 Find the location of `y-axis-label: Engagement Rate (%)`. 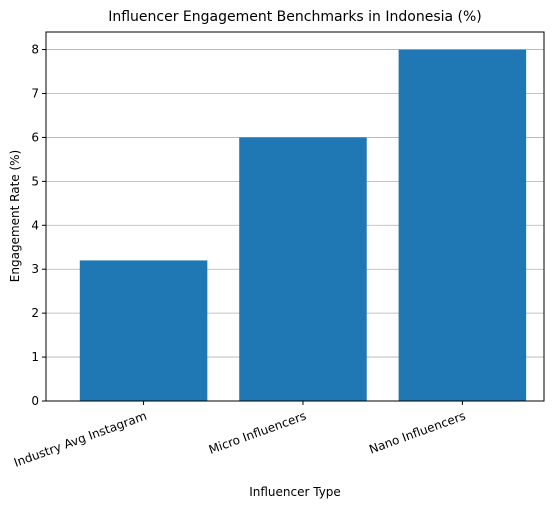

y-axis-label: Engagement Rate (%) is located at coordinates (15, 216).